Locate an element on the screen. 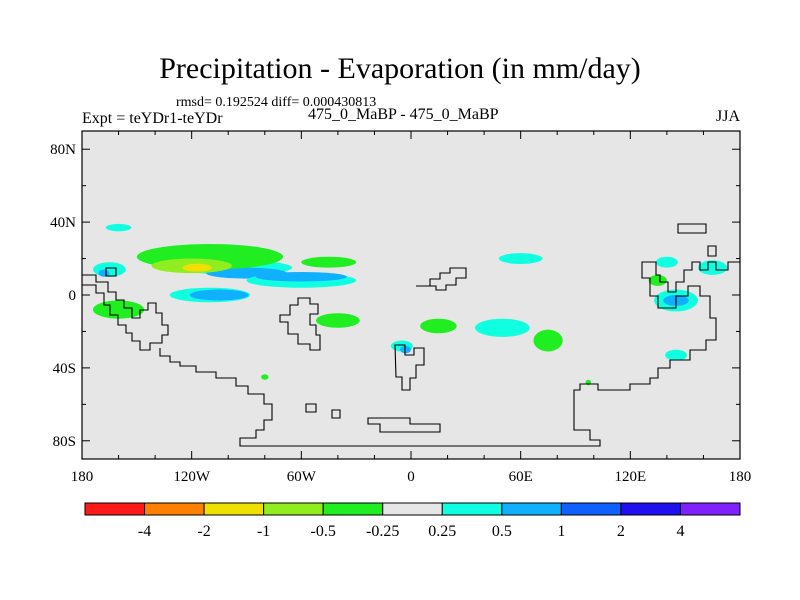 This screenshot has height=600, width=800. x-tick-label: 120E is located at coordinates (630, 477).